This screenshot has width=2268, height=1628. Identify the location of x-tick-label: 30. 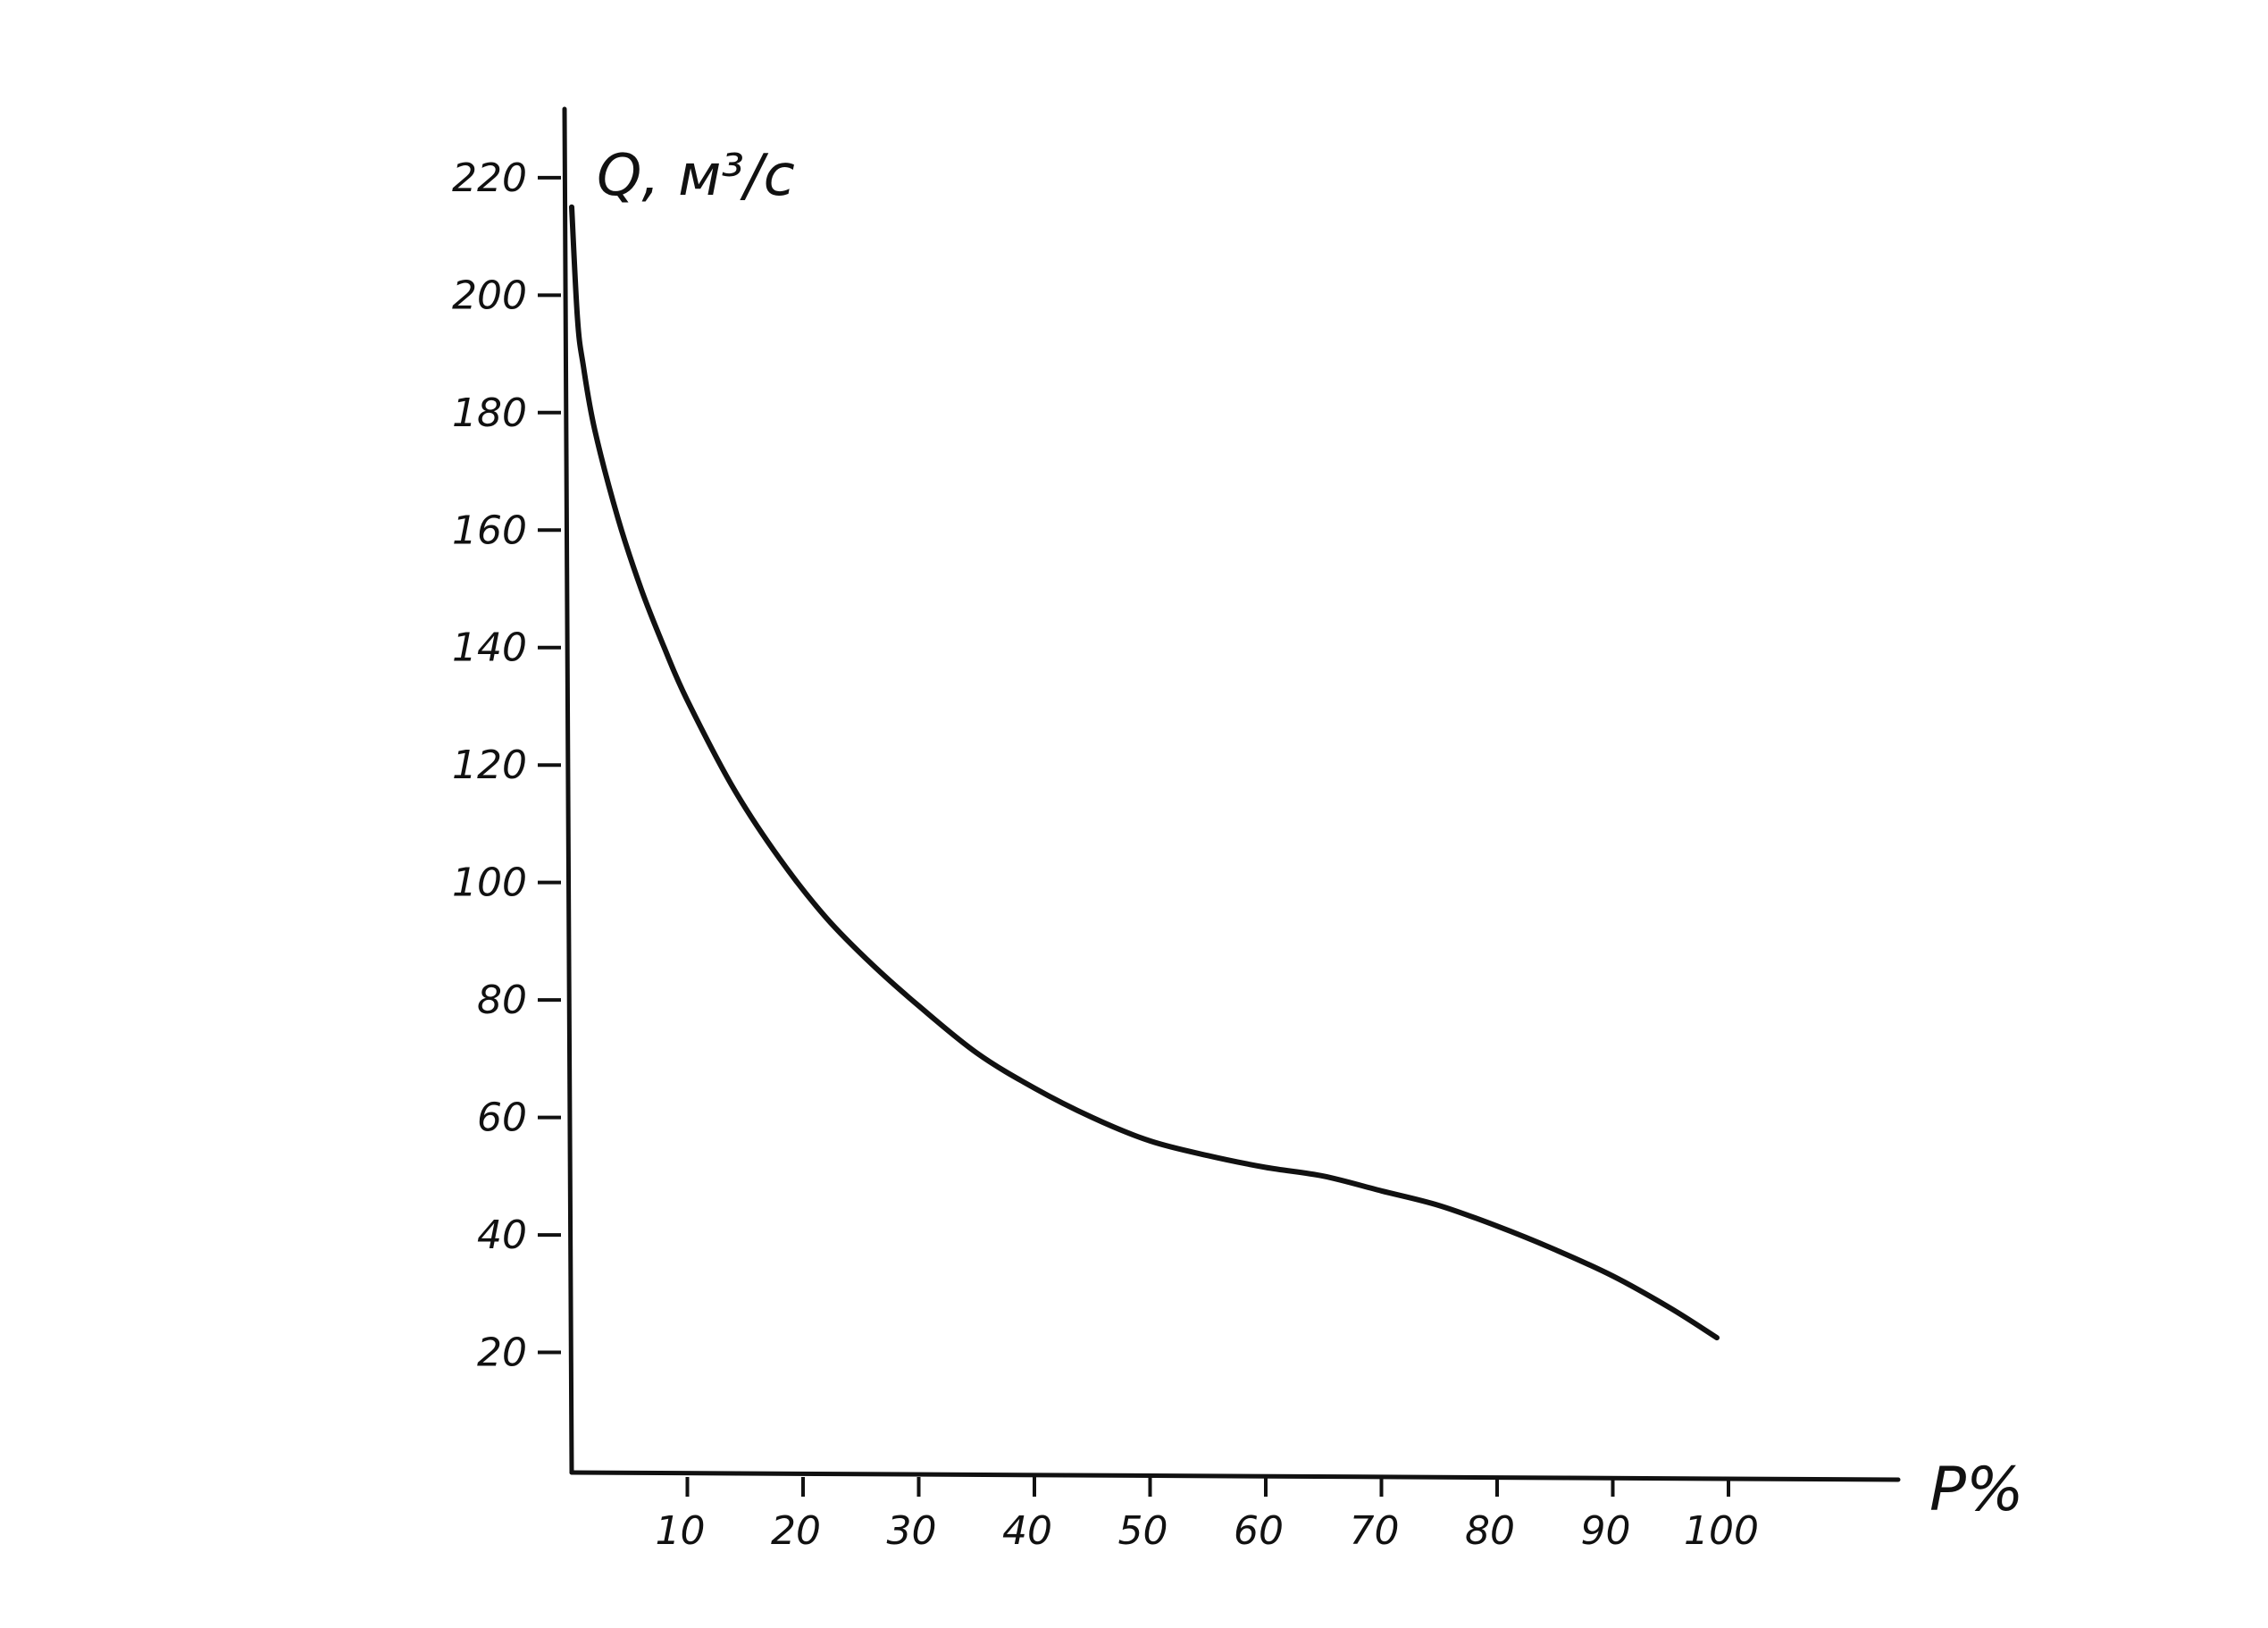
(912, 1531).